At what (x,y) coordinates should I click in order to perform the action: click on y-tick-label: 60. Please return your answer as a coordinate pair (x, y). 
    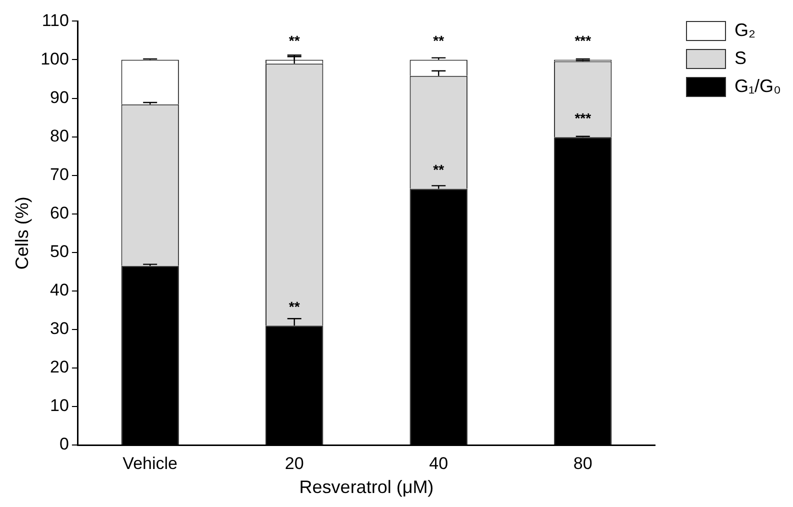
    Looking at the image, I should click on (59, 213).